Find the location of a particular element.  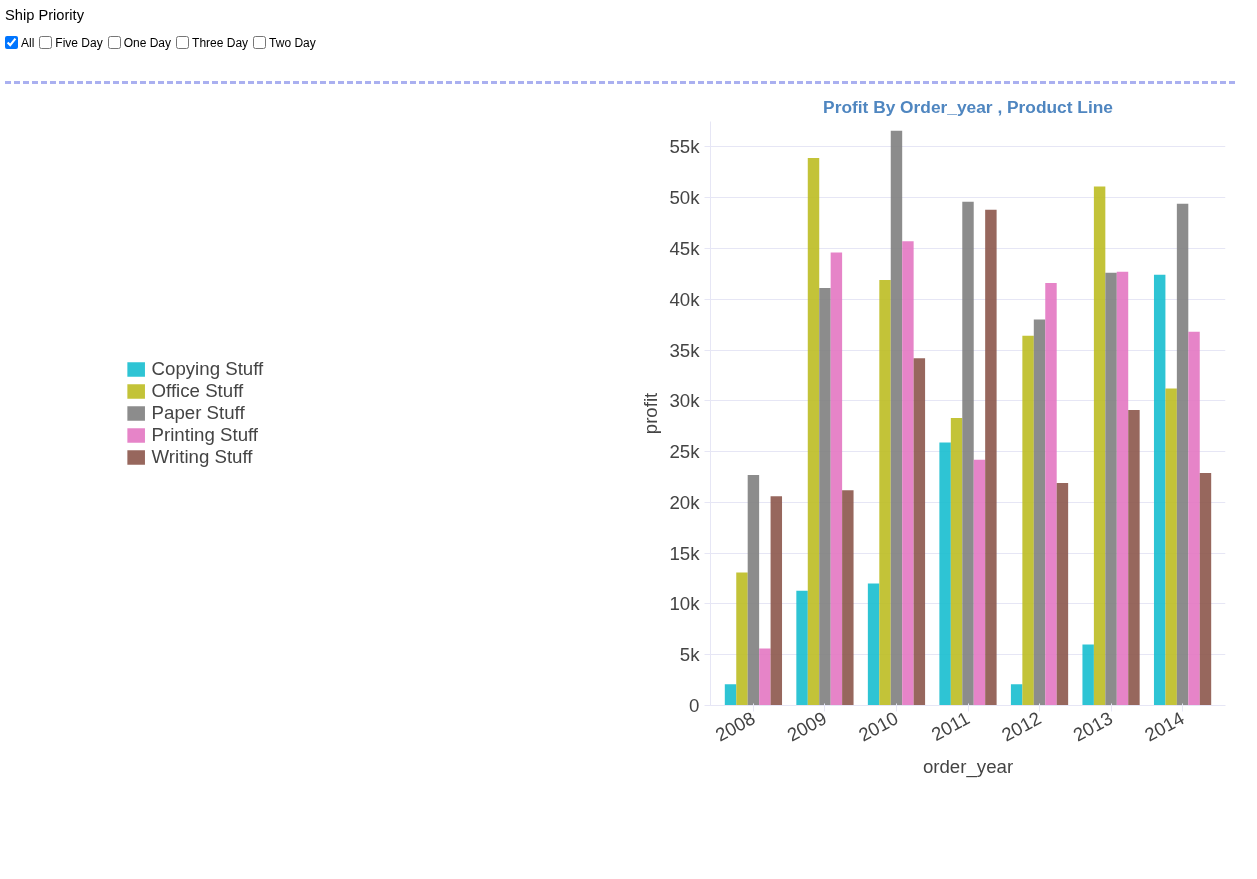

text: Five Day is located at coordinates (79, 42).